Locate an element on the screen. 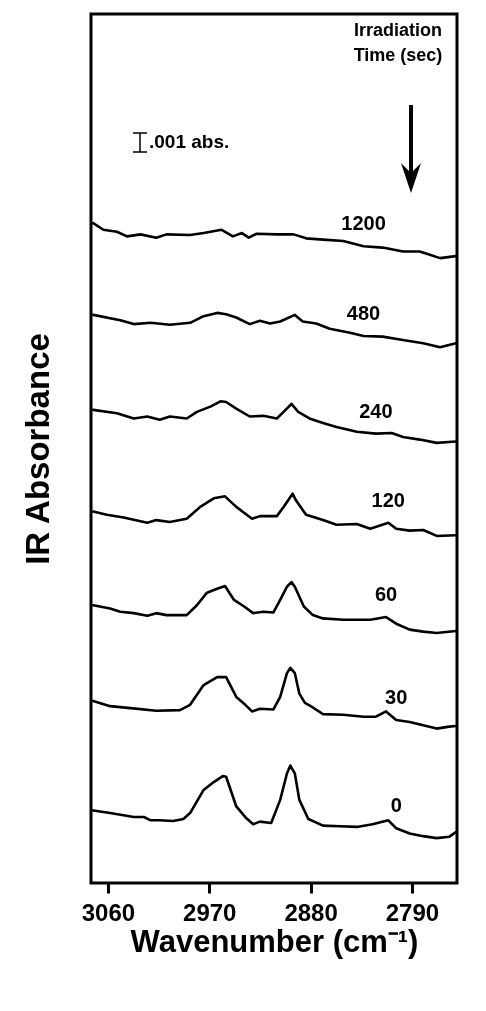  series-label: 30 is located at coordinates (396, 697).